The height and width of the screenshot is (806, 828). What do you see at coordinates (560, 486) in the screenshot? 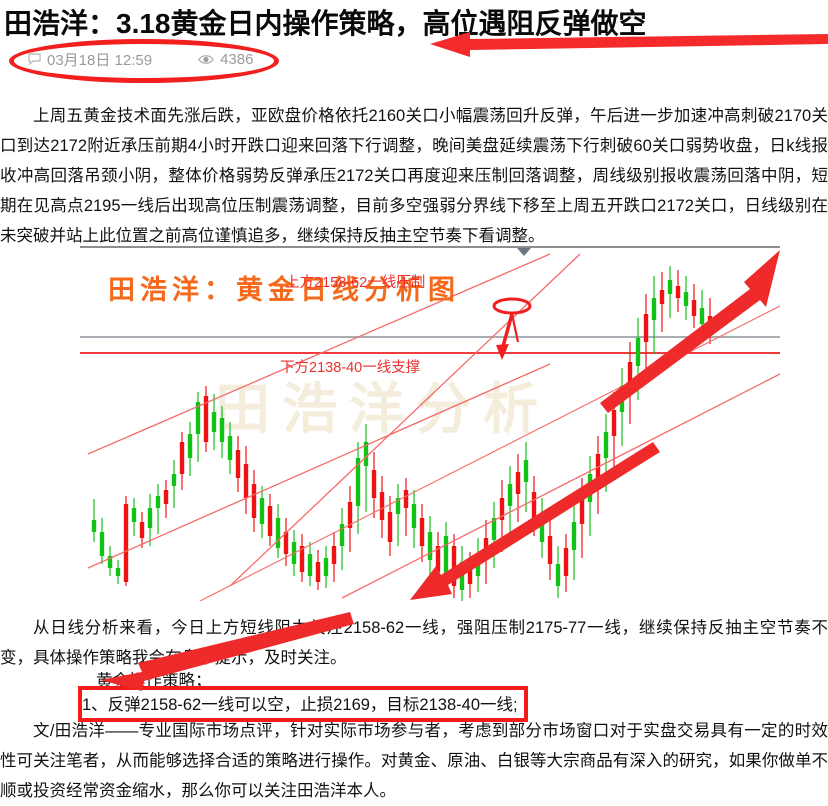
I see `trendline-rising-outer` at bounding box center [560, 486].